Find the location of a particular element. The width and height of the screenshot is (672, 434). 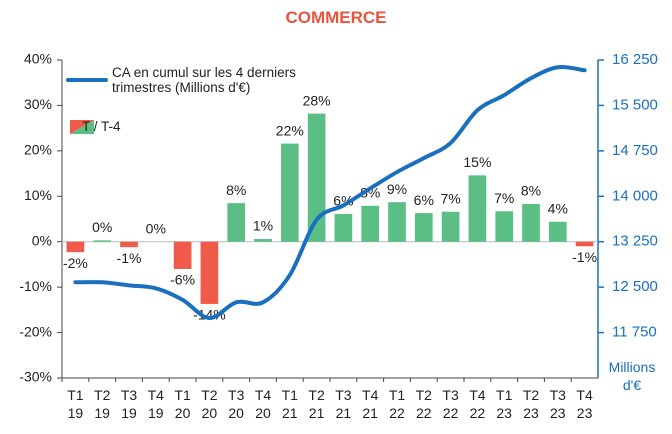

data-label: 22% is located at coordinates (290, 130).